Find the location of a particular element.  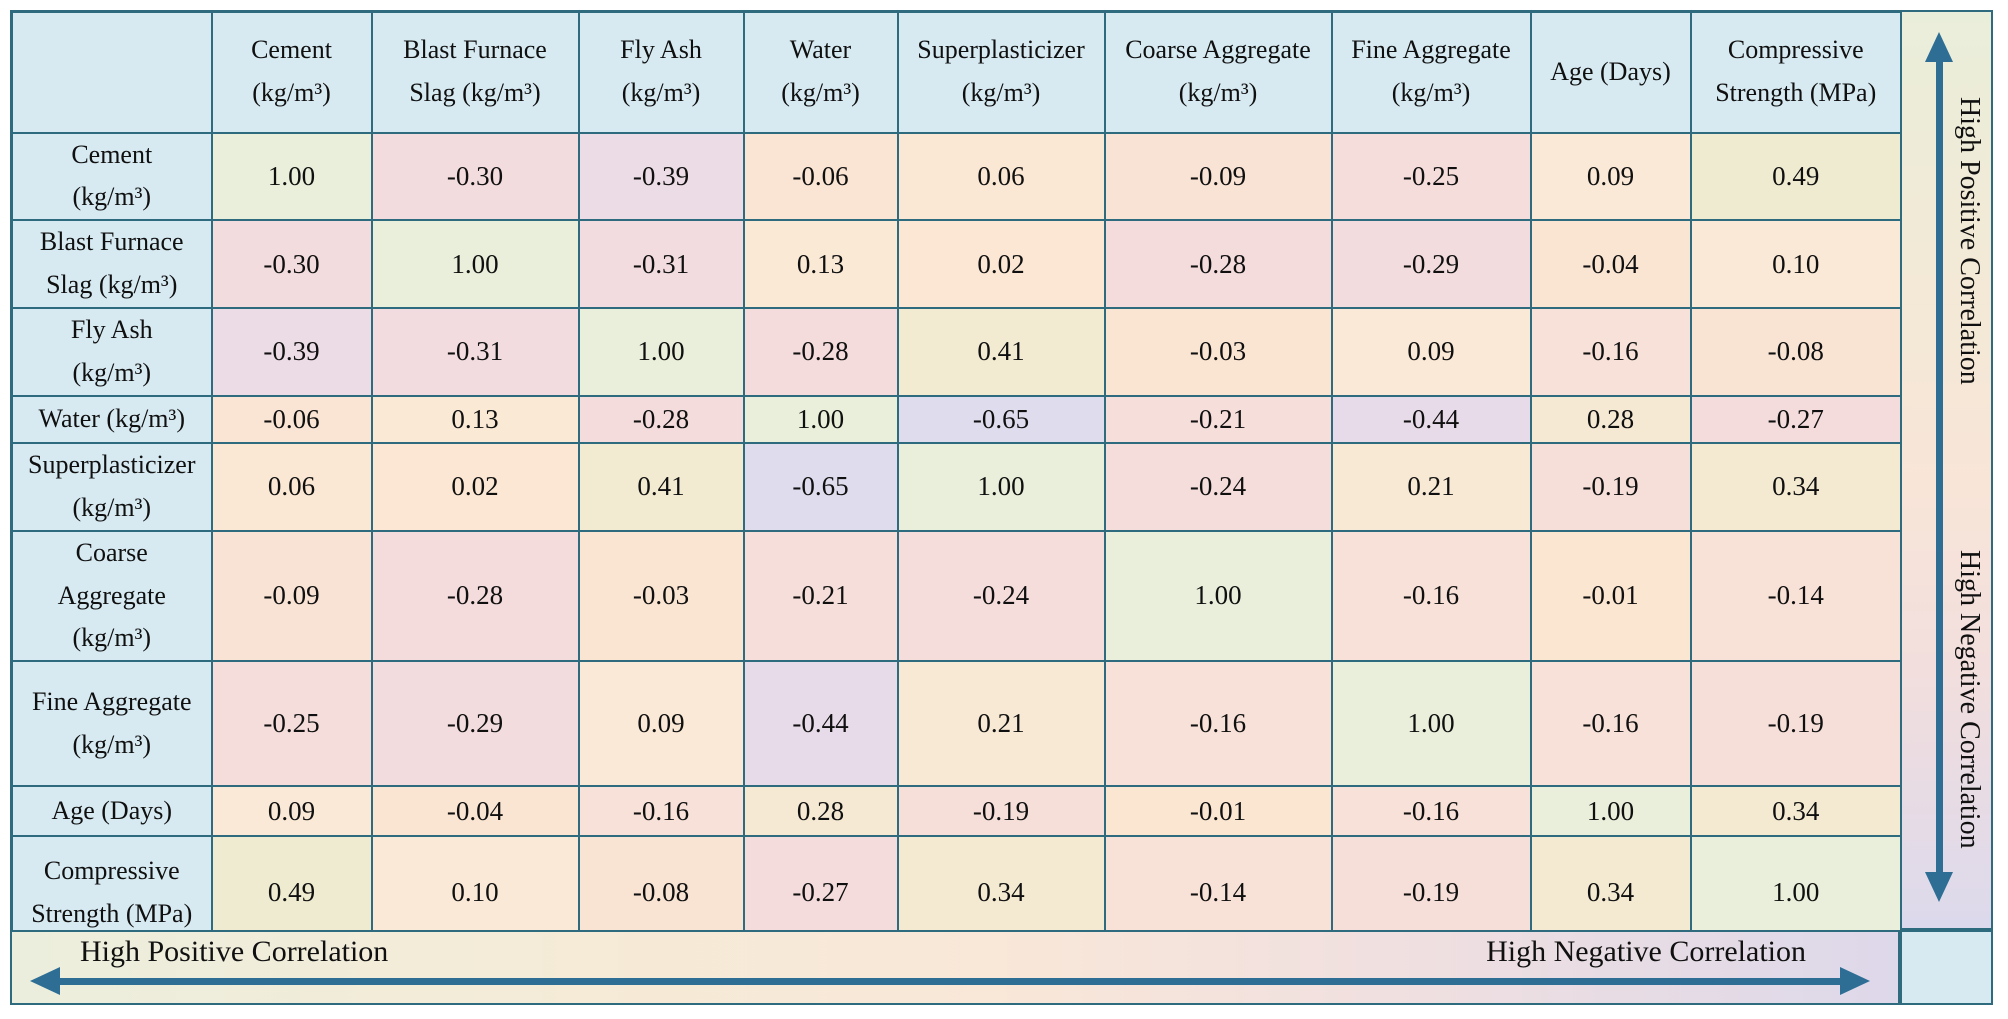

corr-cell-2-5: -0.03 is located at coordinates (1218, 352).